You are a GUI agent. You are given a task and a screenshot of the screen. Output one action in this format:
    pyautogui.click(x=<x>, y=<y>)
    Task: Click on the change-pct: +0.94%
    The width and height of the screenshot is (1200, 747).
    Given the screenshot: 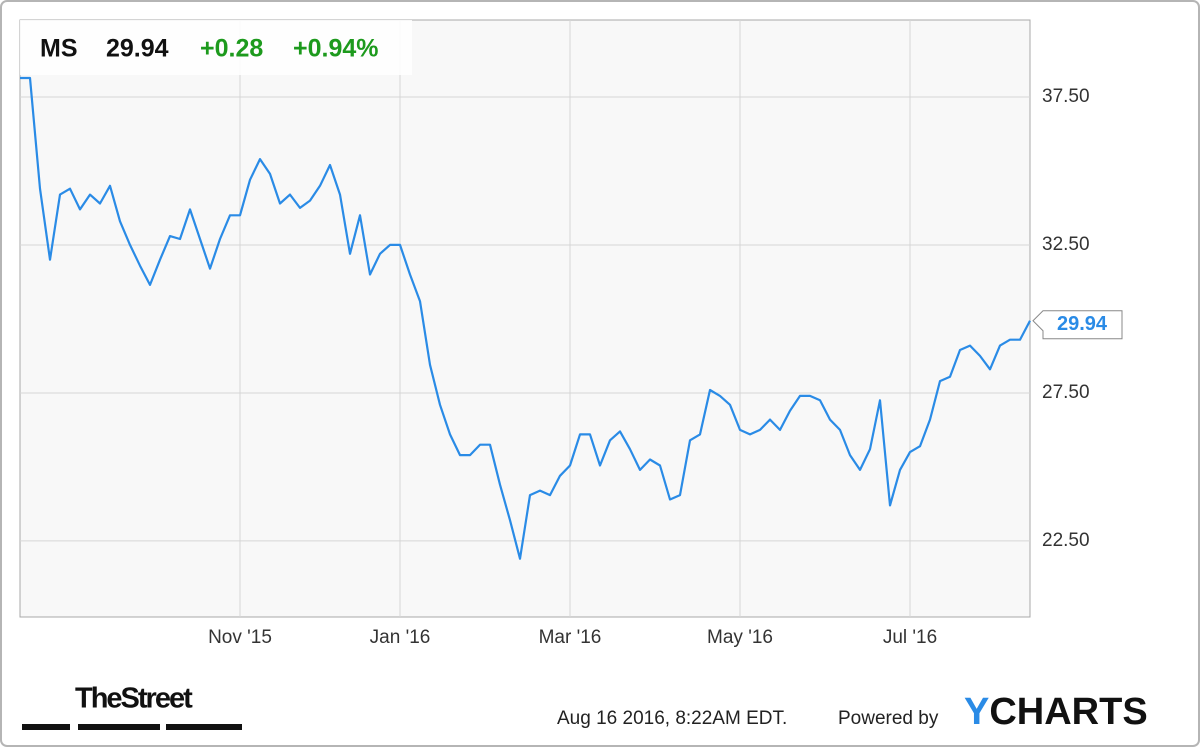 What is the action you would take?
    pyautogui.click(x=336, y=49)
    